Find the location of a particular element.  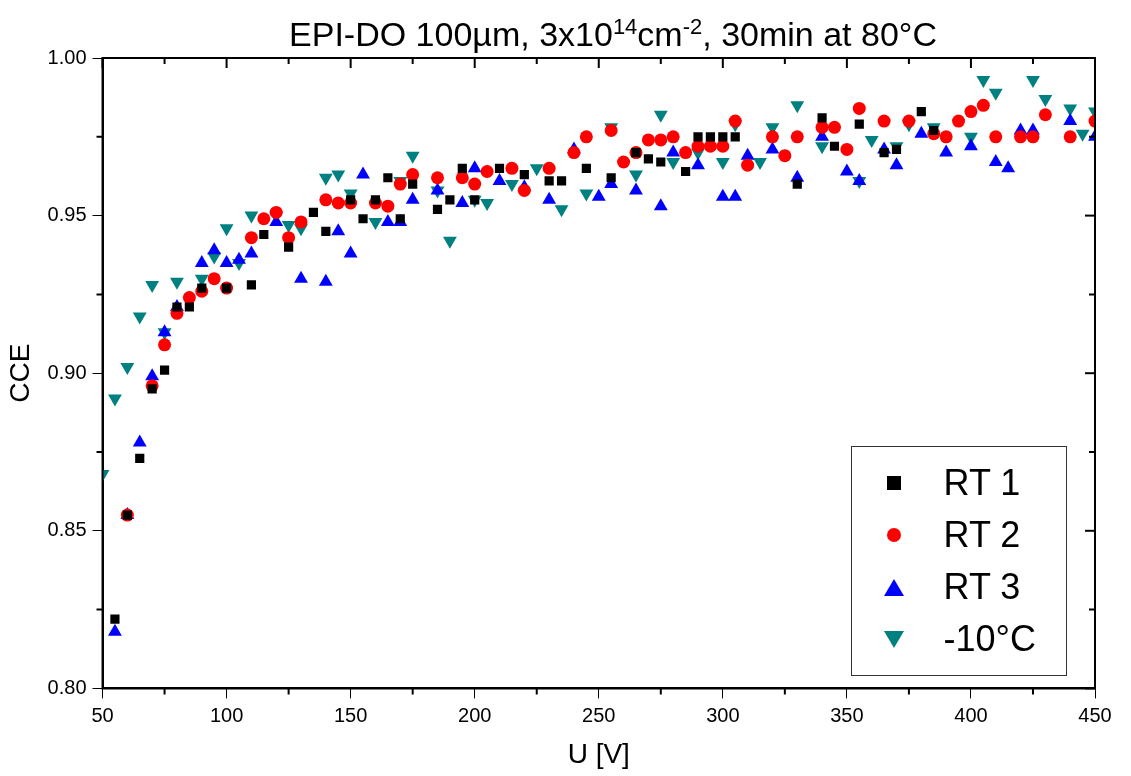

legend-label: RT 3 is located at coordinates (982, 587).